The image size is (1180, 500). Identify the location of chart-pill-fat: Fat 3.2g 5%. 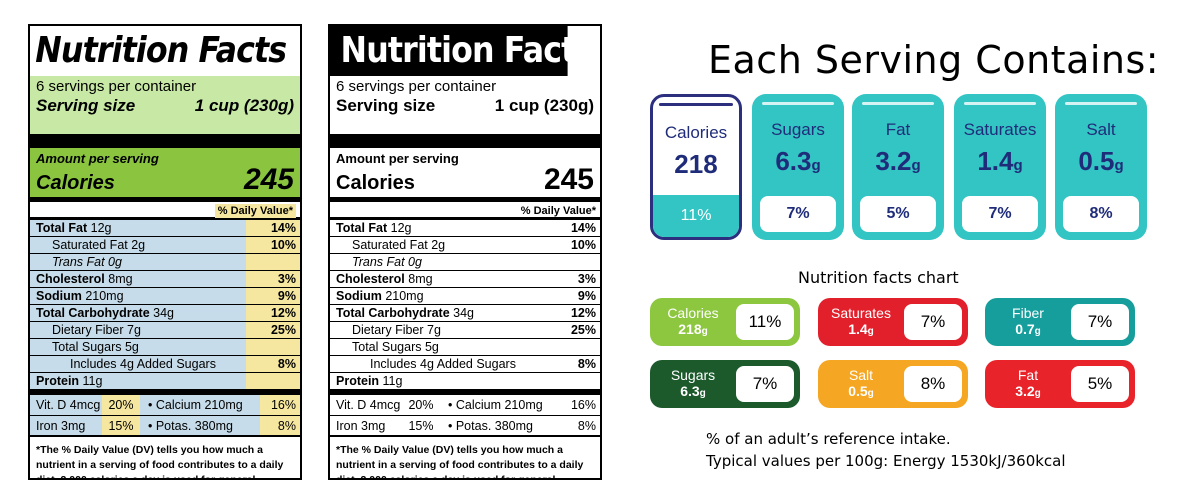
(1060, 384).